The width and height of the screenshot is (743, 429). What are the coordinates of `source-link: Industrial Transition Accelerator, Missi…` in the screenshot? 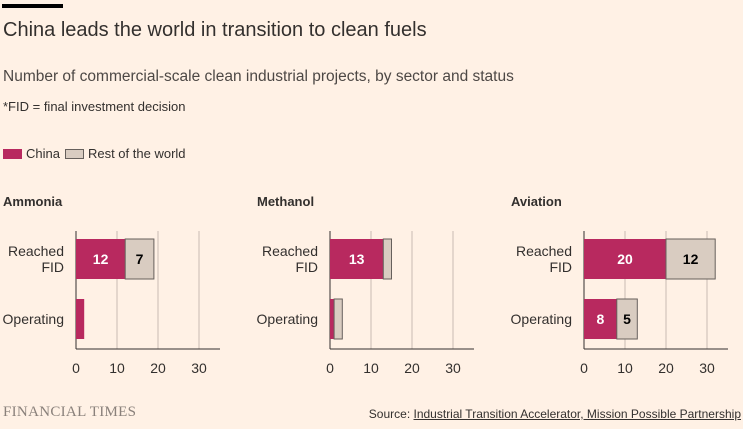 It's located at (577, 414).